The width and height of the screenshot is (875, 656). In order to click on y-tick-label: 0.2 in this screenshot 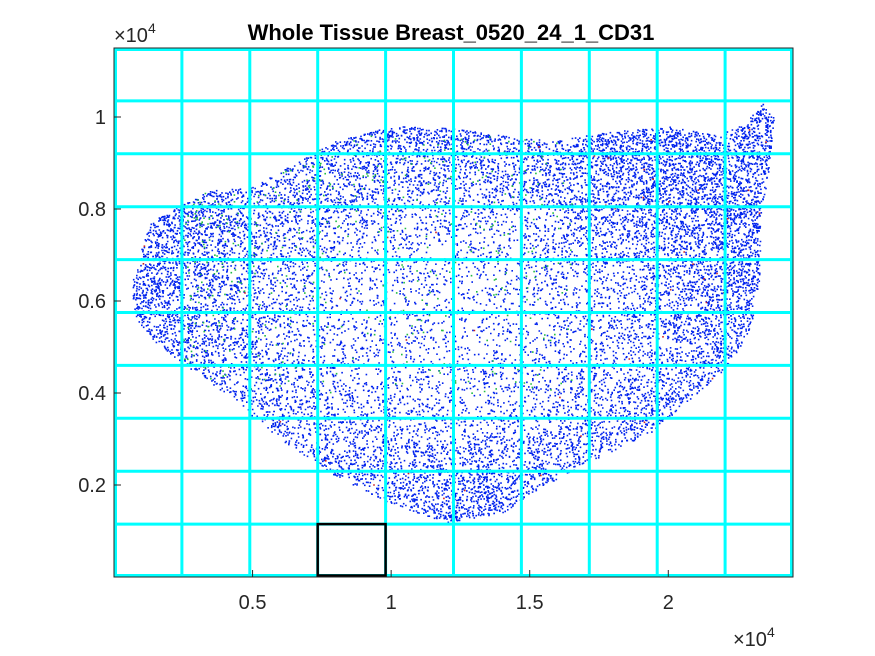, I will do `click(92, 486)`.